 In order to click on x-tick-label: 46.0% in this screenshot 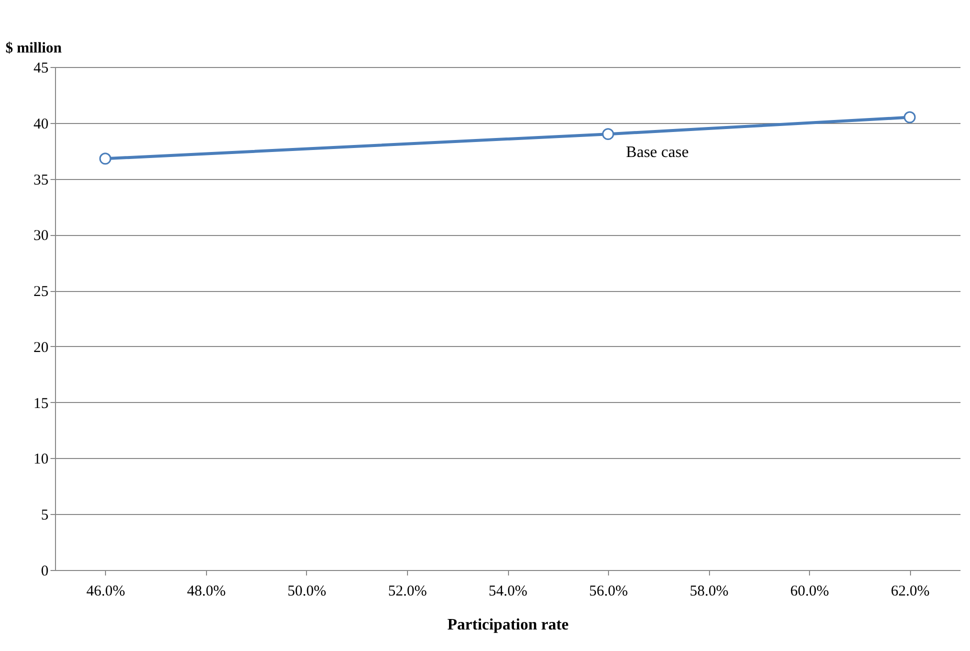, I will do `click(106, 592)`.